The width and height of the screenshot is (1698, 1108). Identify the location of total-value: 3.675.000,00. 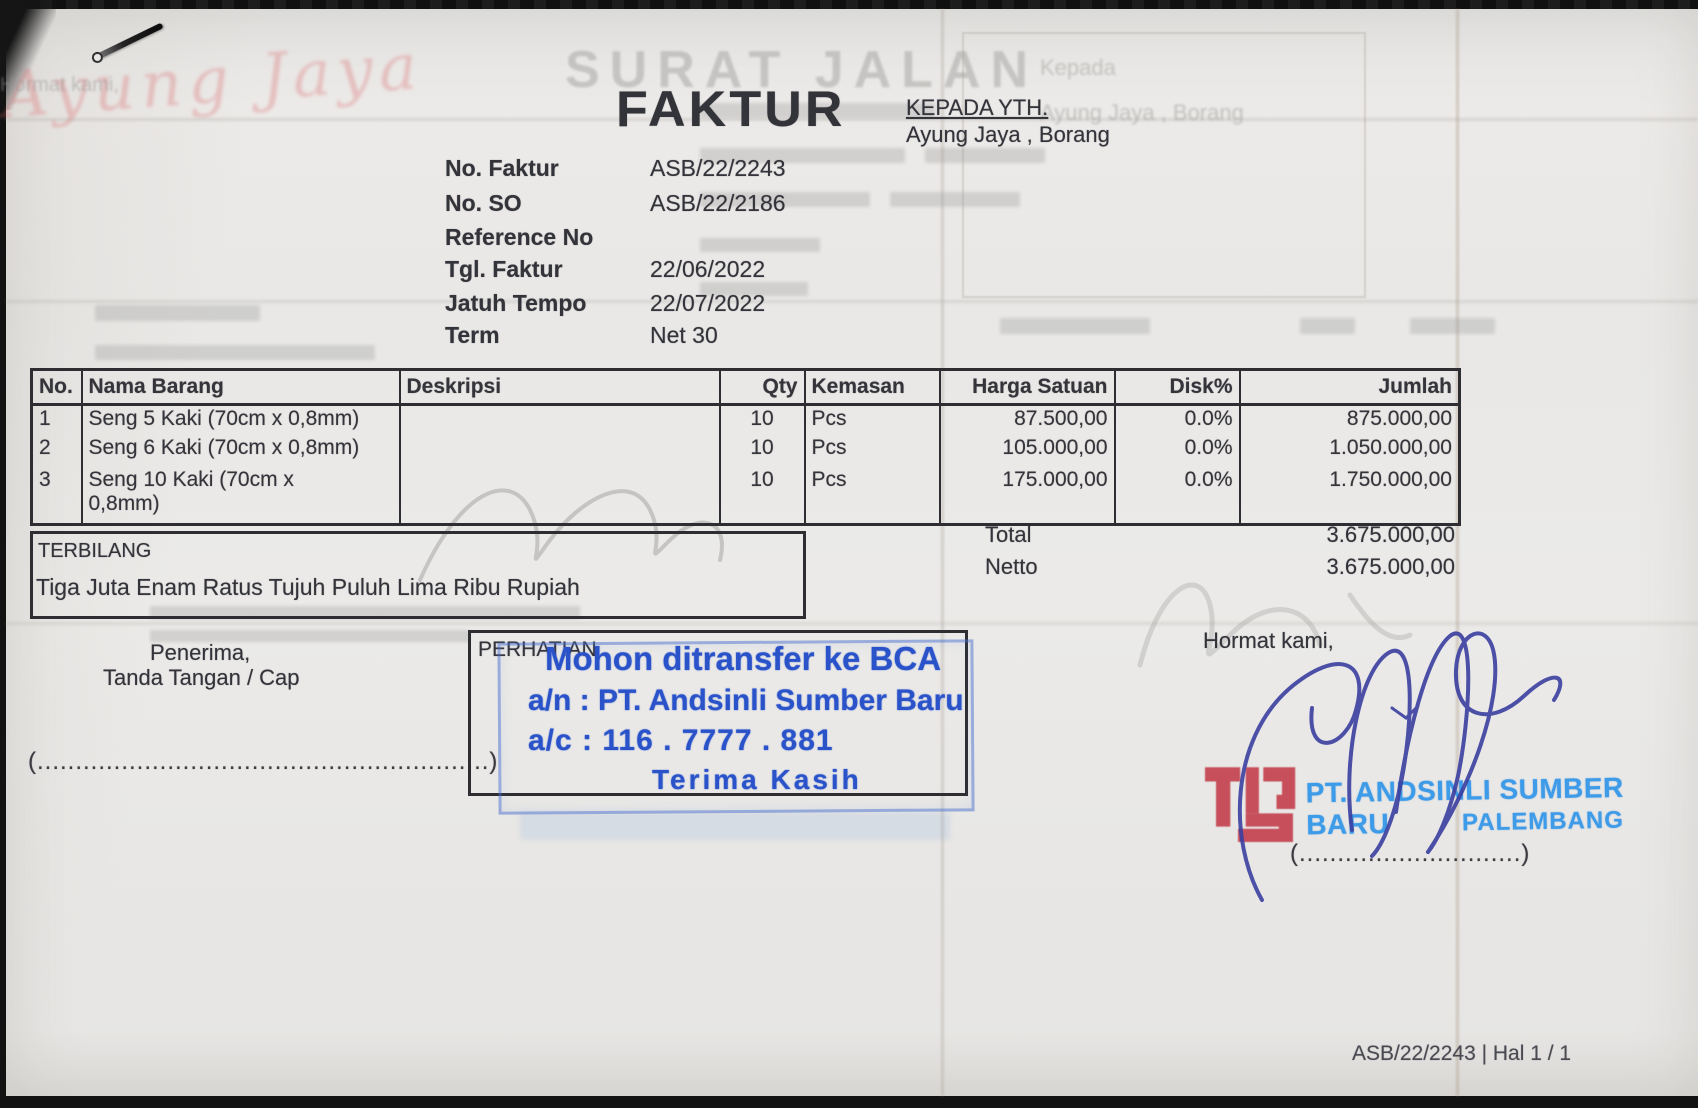
(1390, 534).